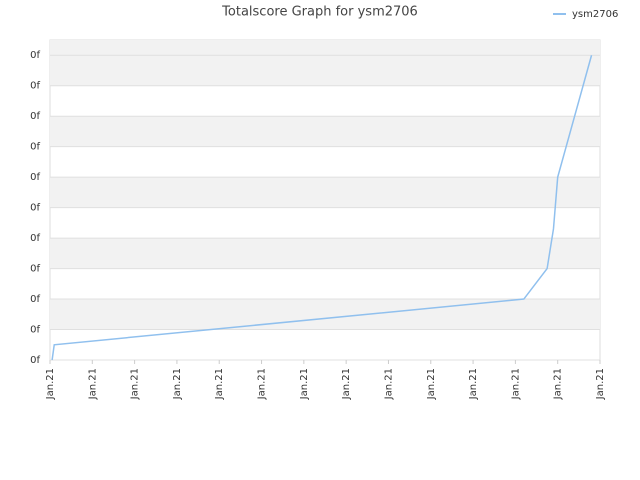 Image resolution: width=640 pixels, height=480 pixels. I want to click on chart-title: Totalscore Graph for ysm2706, so click(319, 12).